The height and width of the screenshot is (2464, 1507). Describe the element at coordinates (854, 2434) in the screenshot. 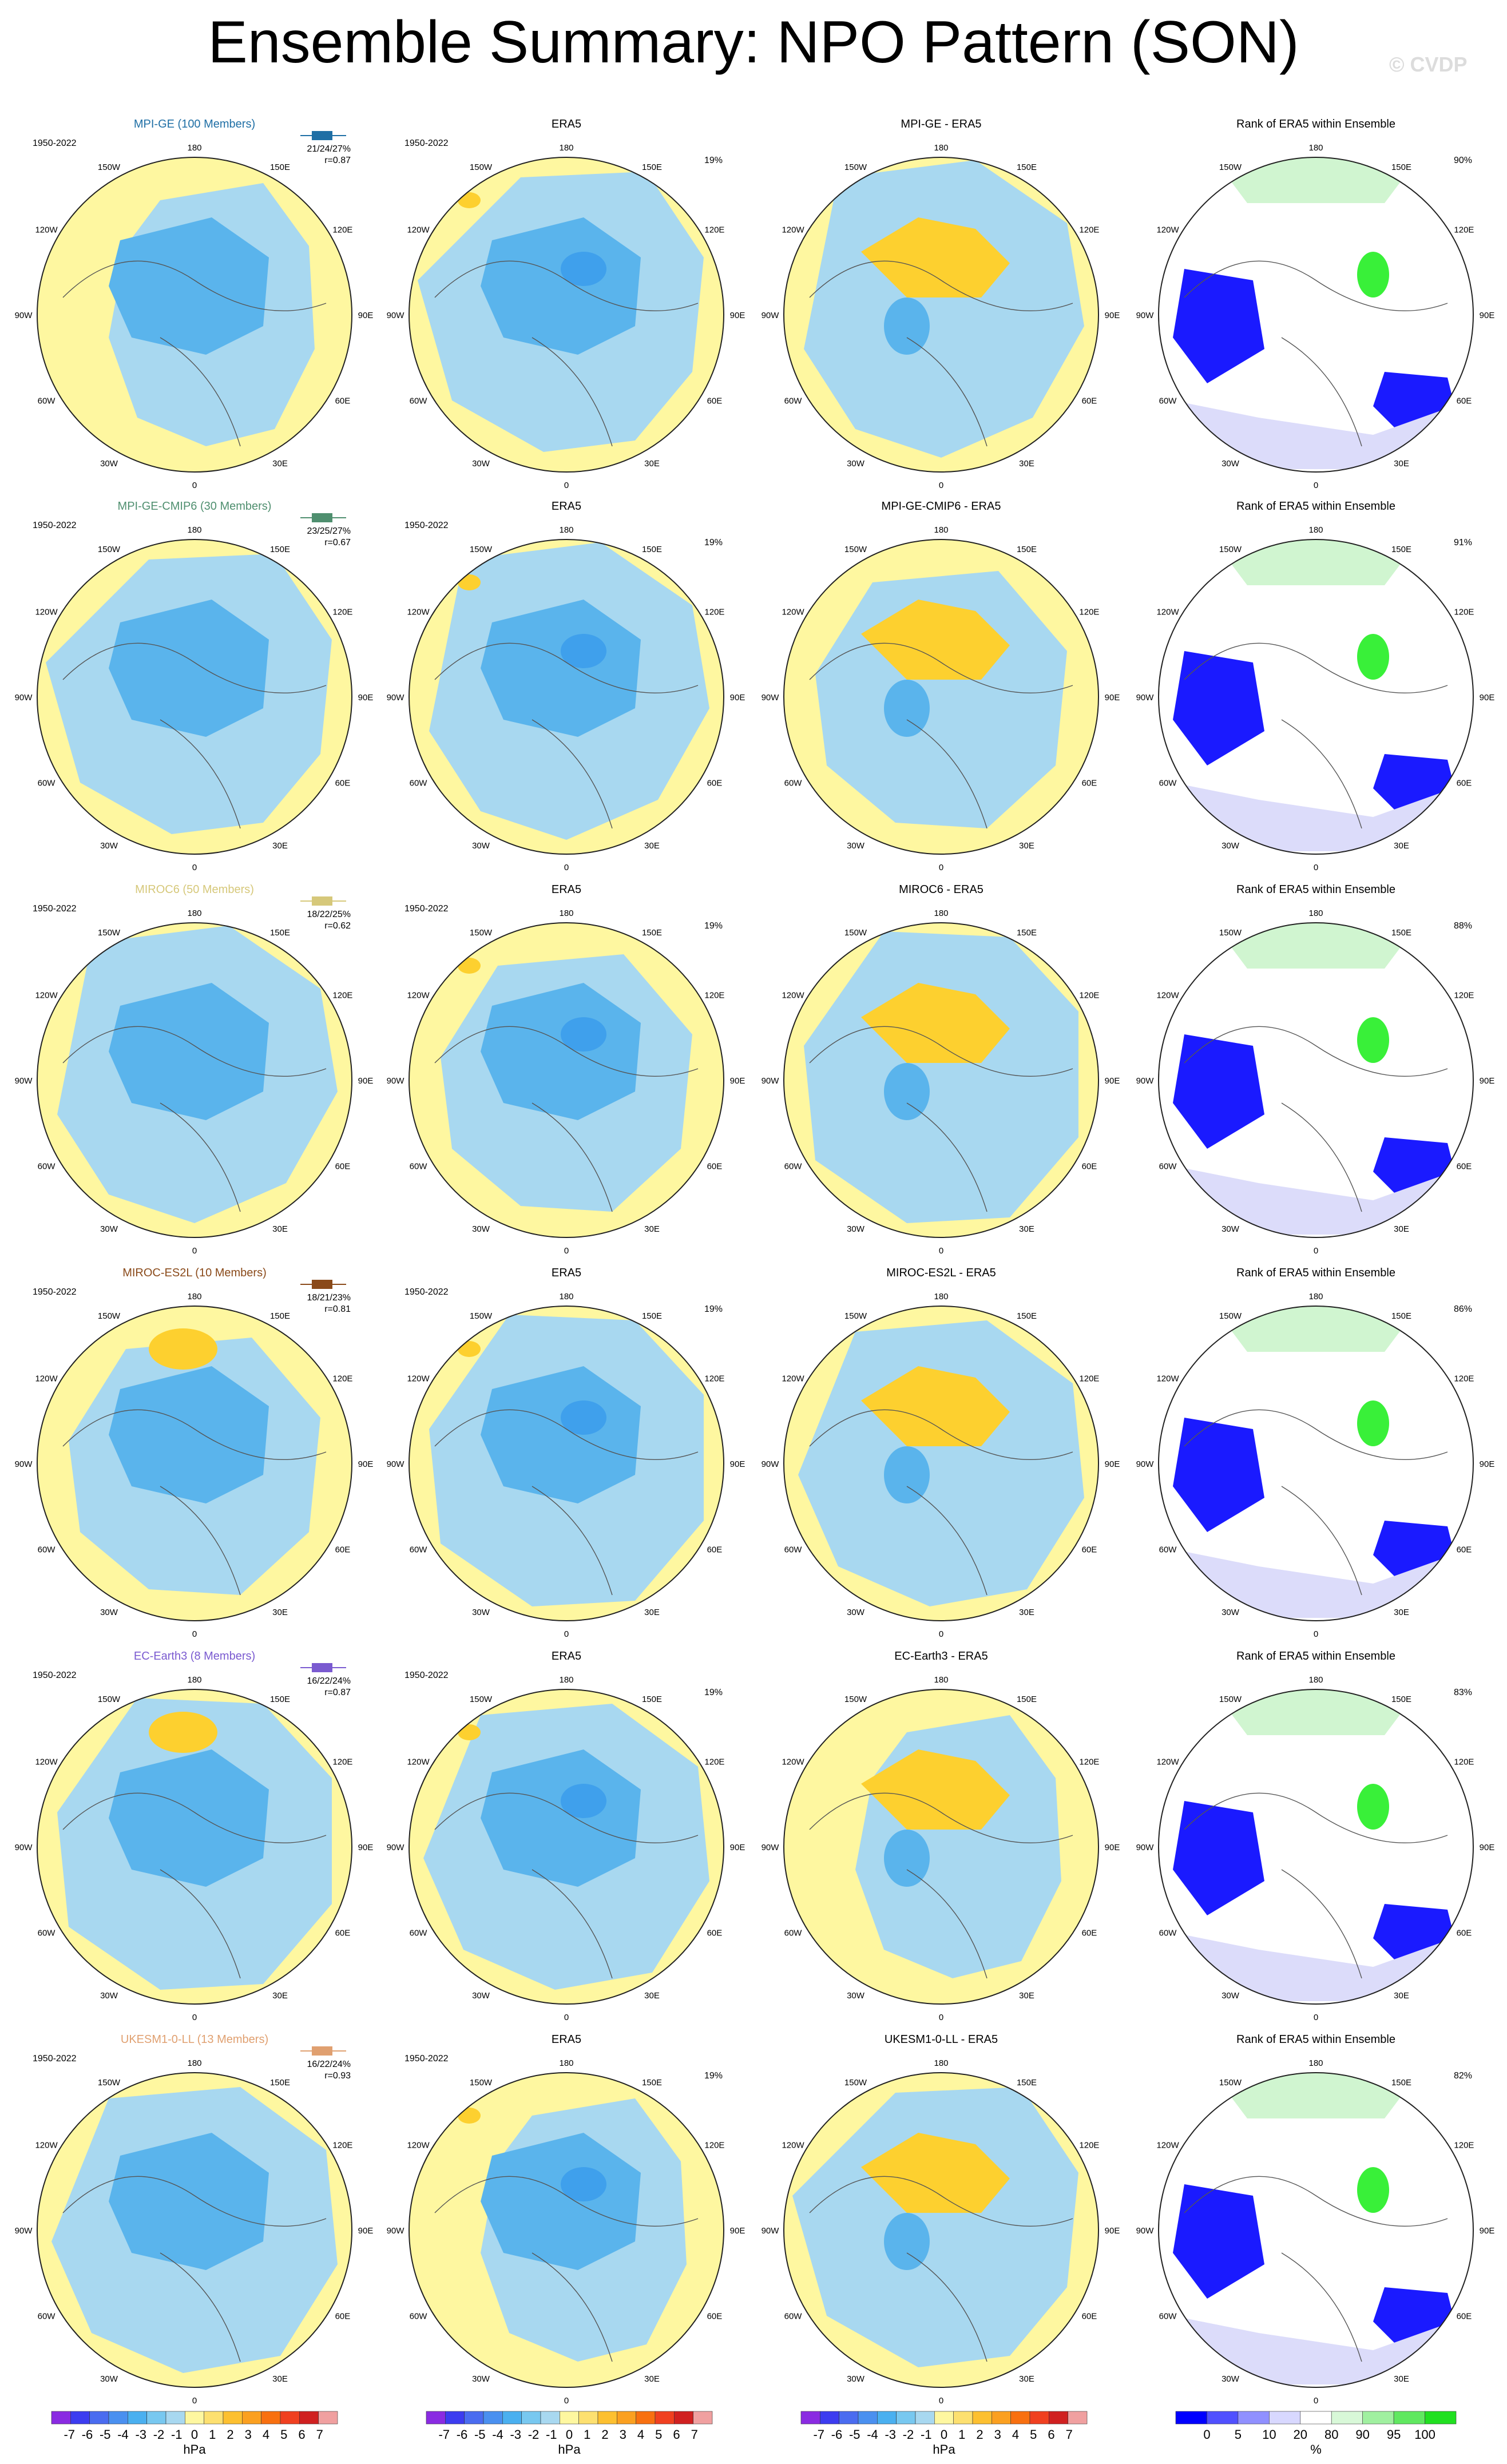

I see `colorbar-tick-label: -5` at that location.